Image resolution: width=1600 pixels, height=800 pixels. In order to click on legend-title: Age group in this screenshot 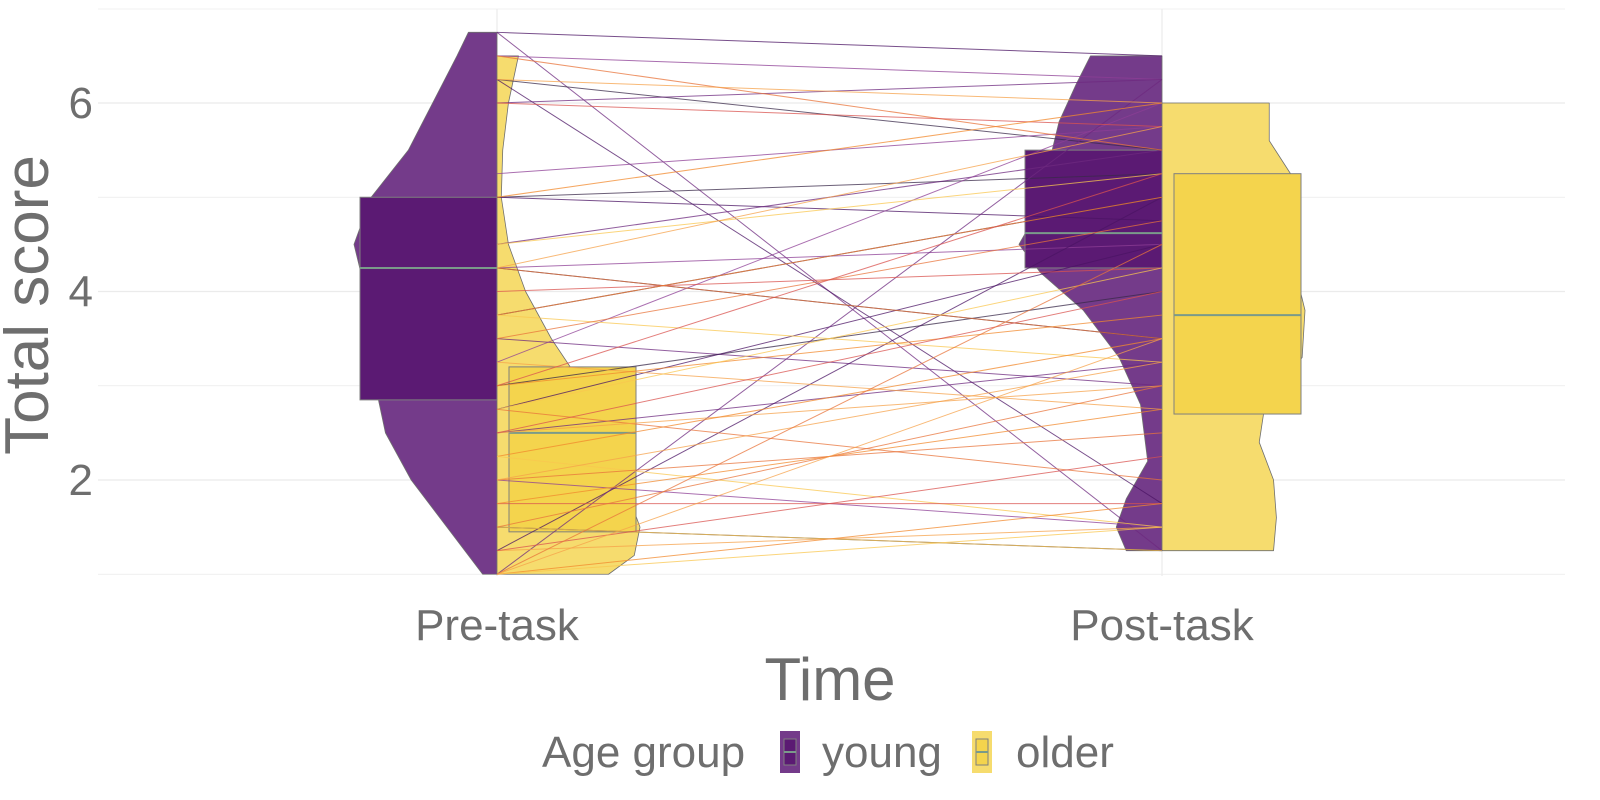, I will do `click(643, 752)`.